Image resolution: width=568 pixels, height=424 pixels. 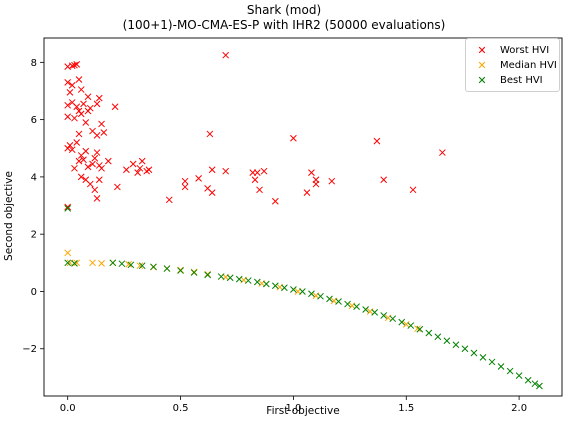 What do you see at coordinates (181, 408) in the screenshot?
I see `x-tick-label: 0.5` at bounding box center [181, 408].